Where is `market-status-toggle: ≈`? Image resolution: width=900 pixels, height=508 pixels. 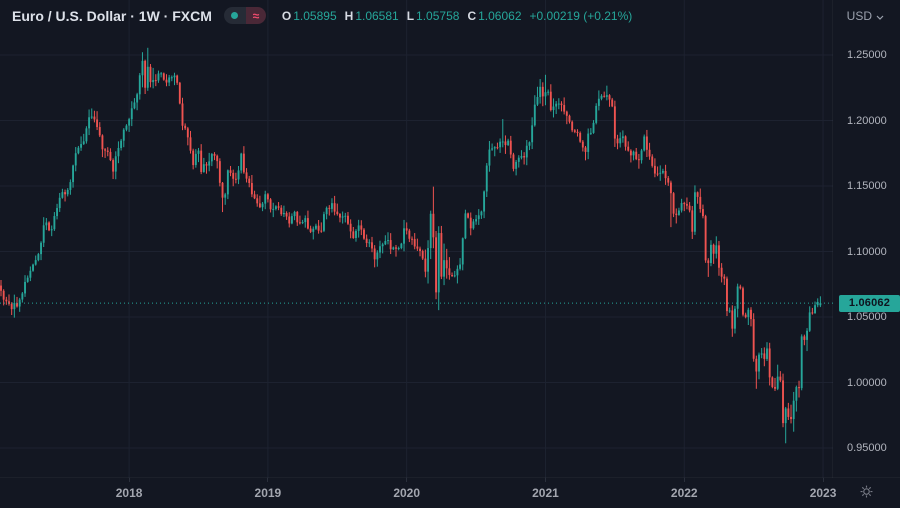
market-status-toggle: ≈ is located at coordinates (244, 15).